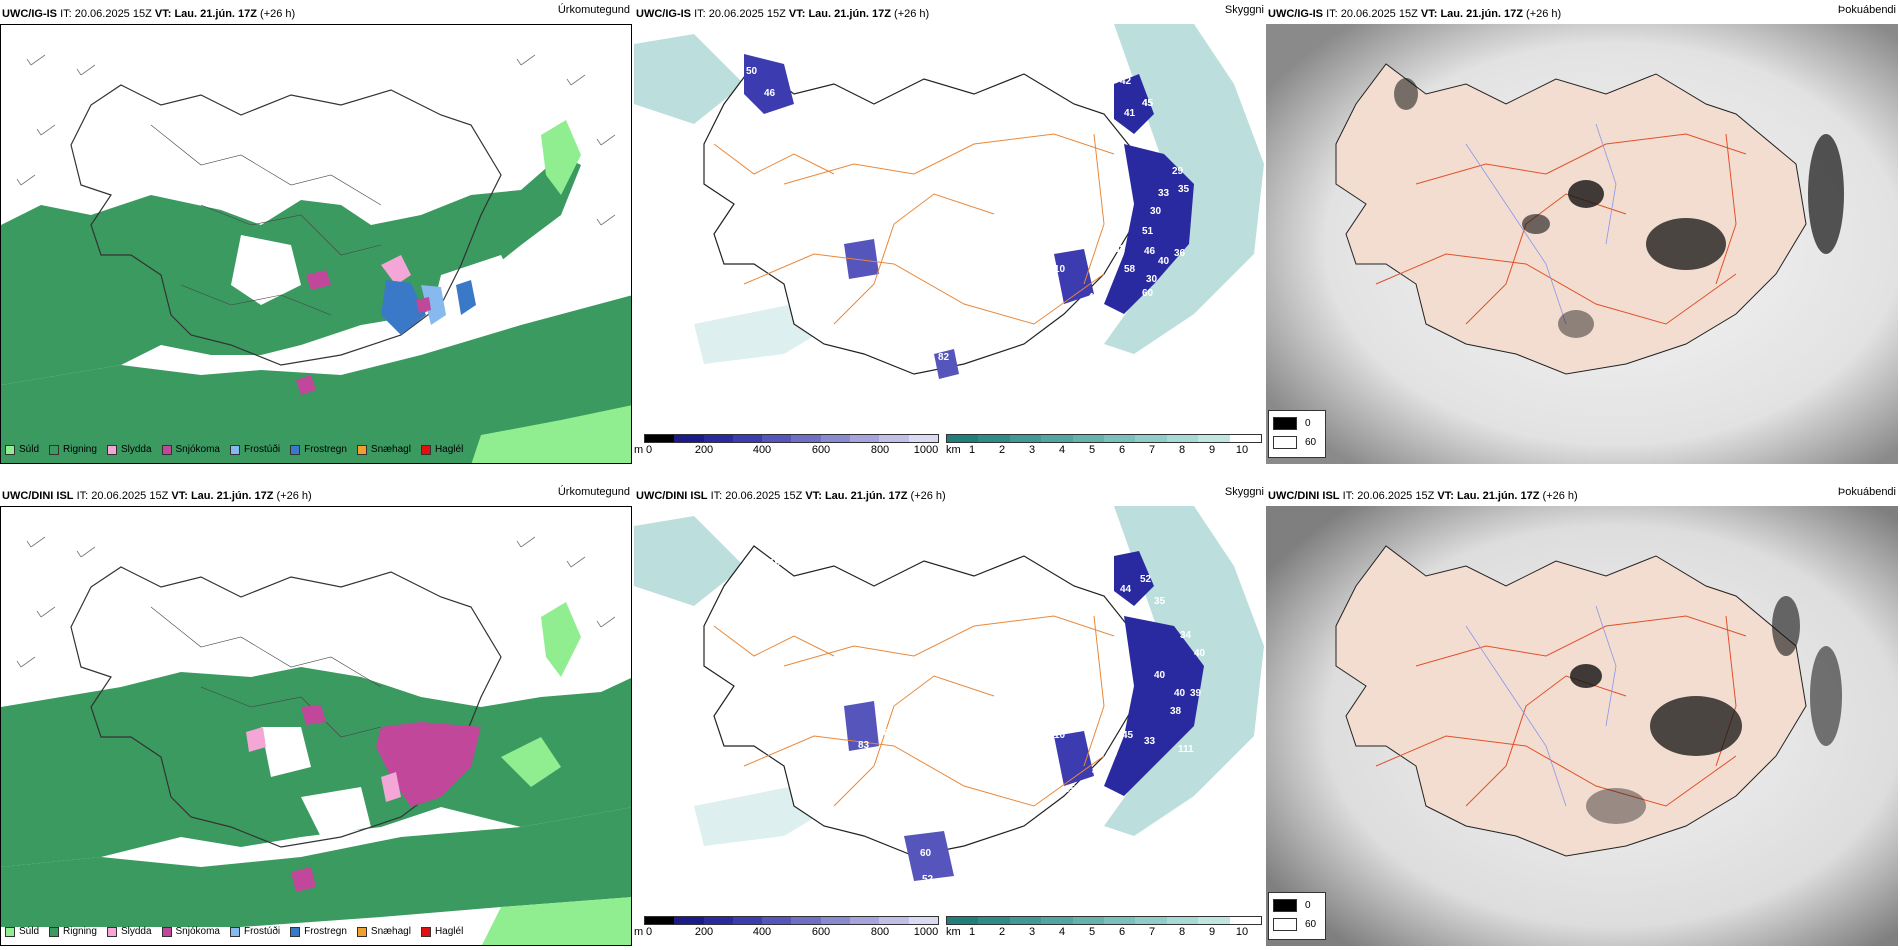 The image size is (1900, 950). I want to click on vis-label: 20, so click(952, 719).